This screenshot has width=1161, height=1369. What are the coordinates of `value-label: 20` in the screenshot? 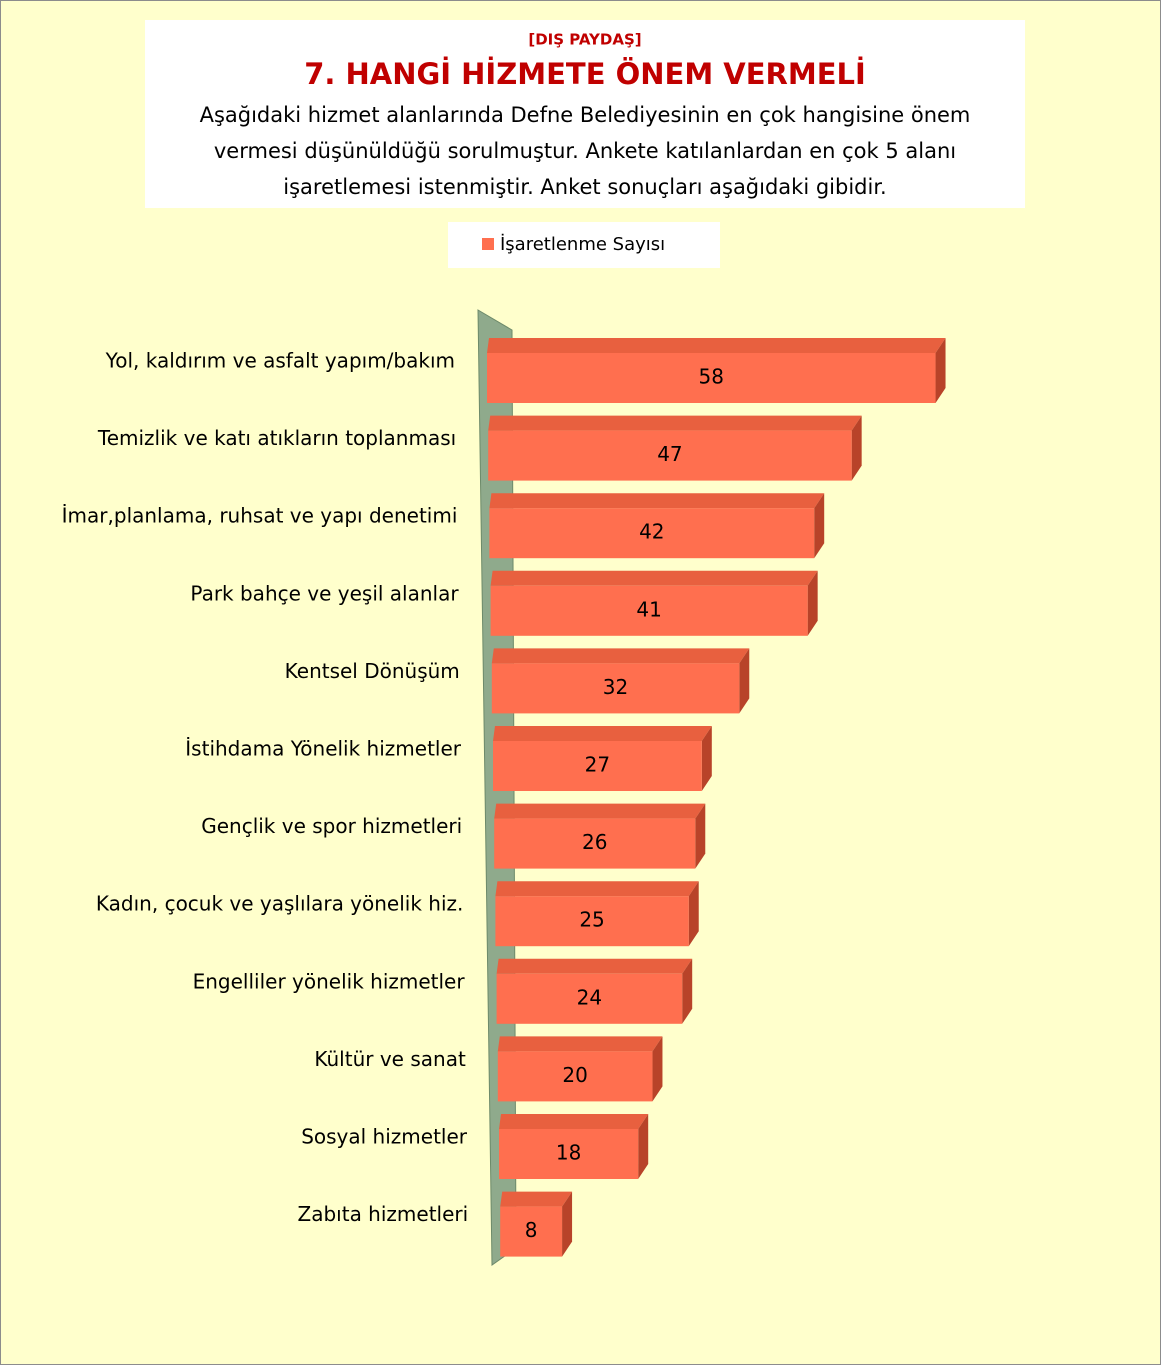 It's located at (574, 1075).